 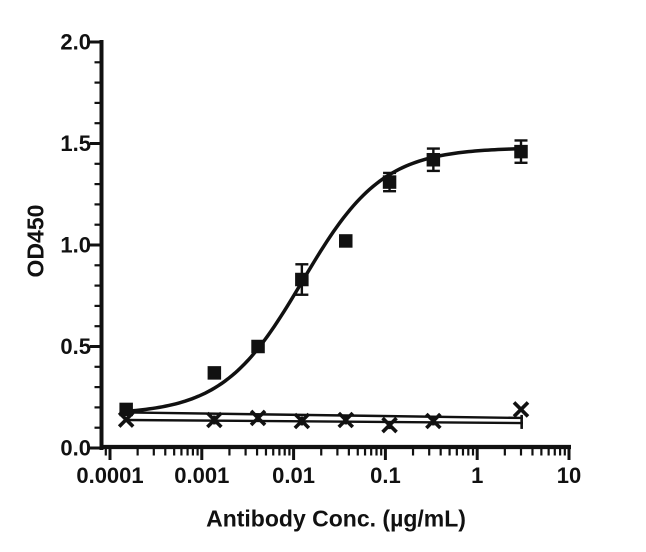 What do you see at coordinates (201, 475) in the screenshot?
I see `x-tick-label: 0.001` at bounding box center [201, 475].